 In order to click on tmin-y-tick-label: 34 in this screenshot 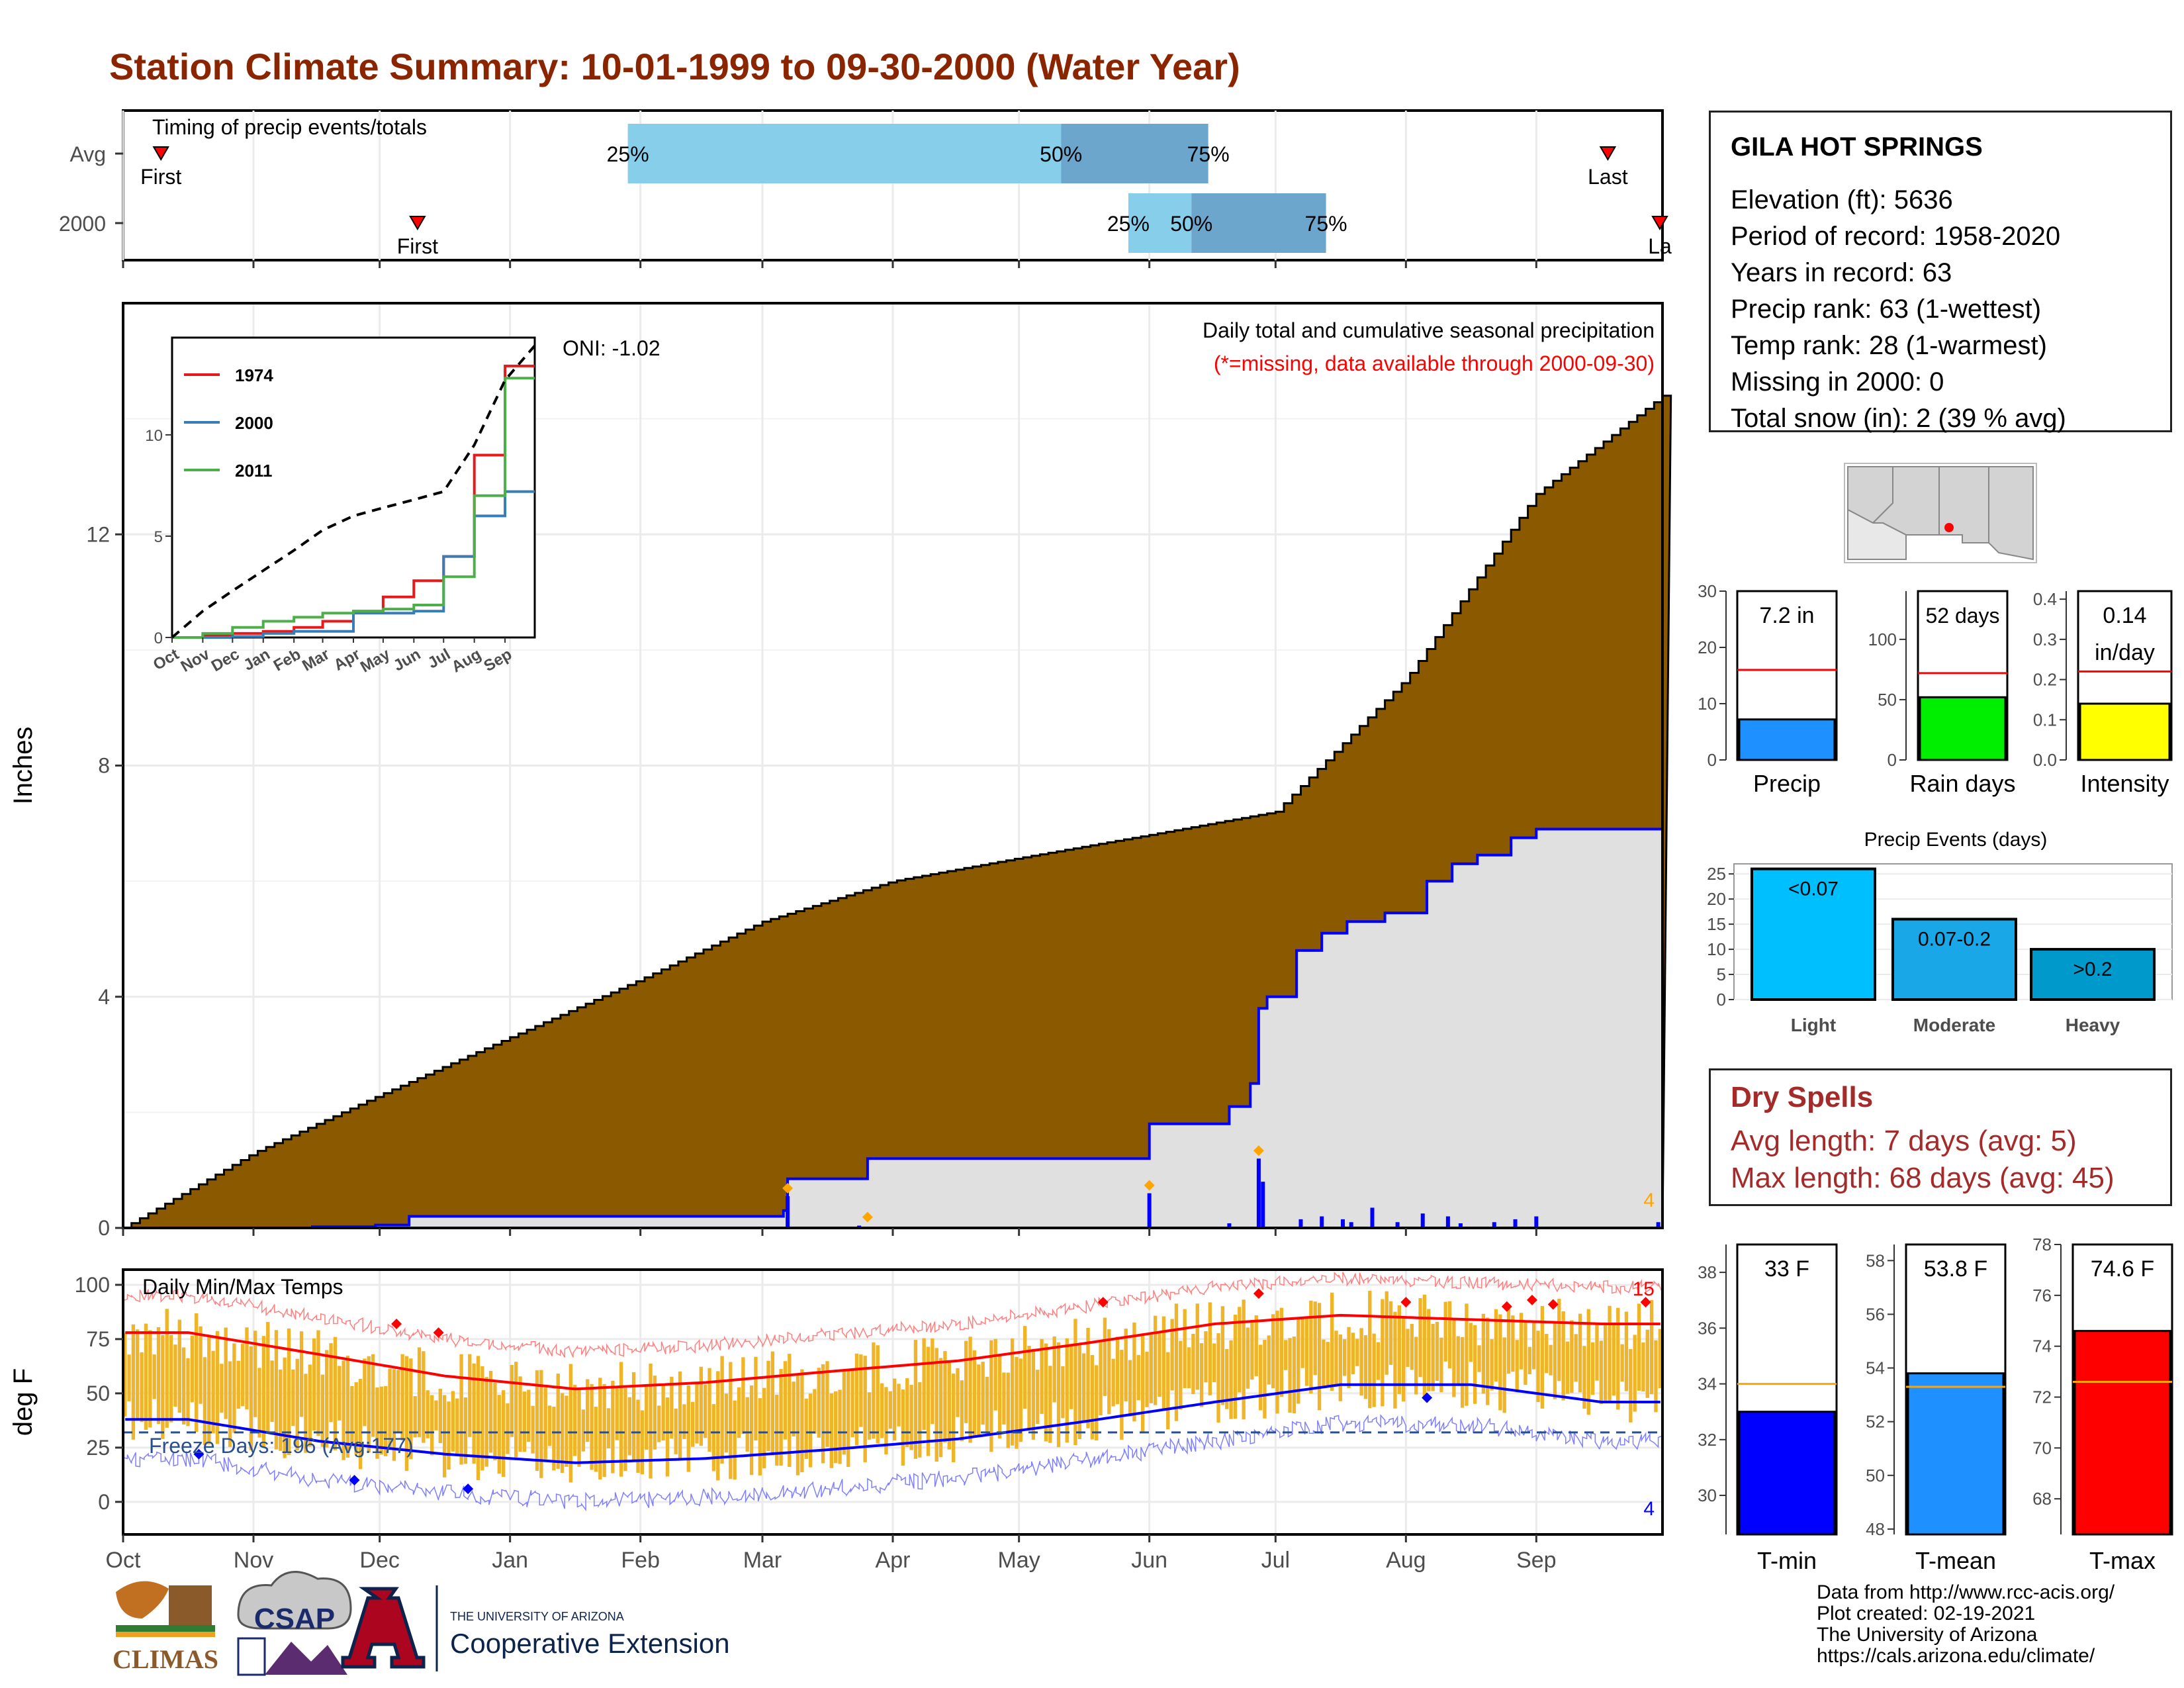, I will do `click(1707, 1384)`.